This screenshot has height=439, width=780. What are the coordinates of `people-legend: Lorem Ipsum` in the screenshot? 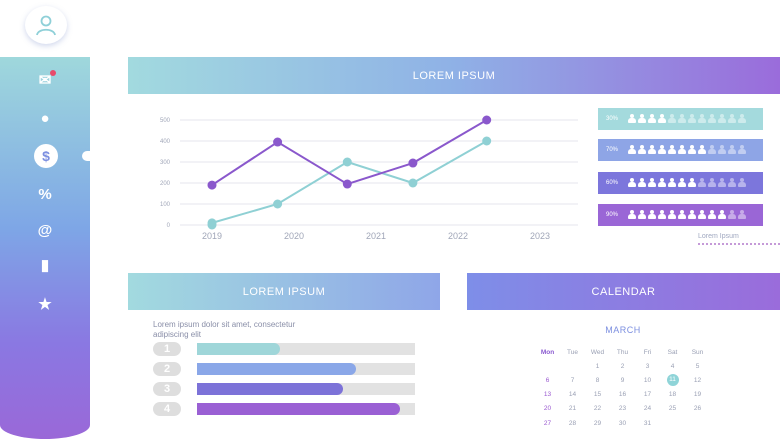 It's located at (718, 236).